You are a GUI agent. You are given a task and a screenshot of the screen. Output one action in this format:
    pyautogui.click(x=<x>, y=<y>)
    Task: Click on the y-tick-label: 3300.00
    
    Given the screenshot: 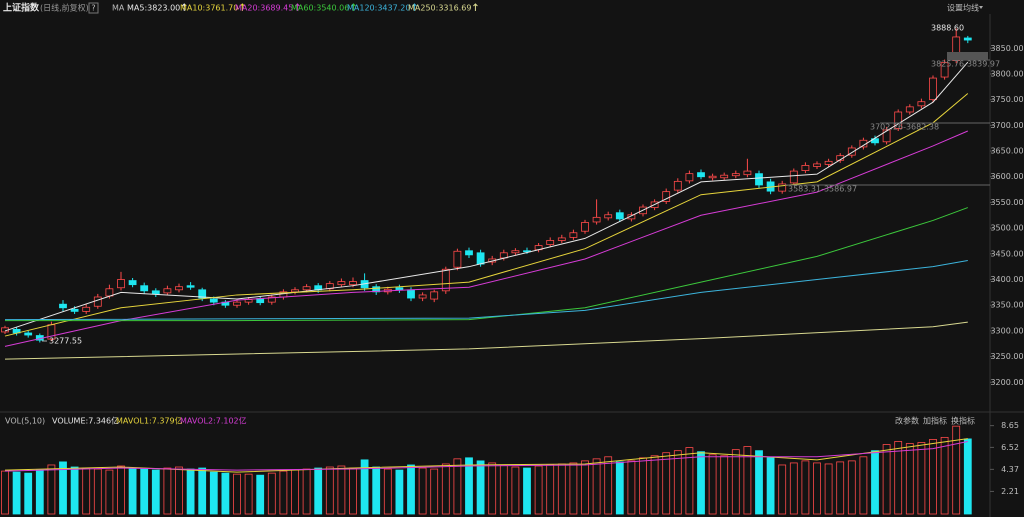 What is the action you would take?
    pyautogui.click(x=1006, y=330)
    